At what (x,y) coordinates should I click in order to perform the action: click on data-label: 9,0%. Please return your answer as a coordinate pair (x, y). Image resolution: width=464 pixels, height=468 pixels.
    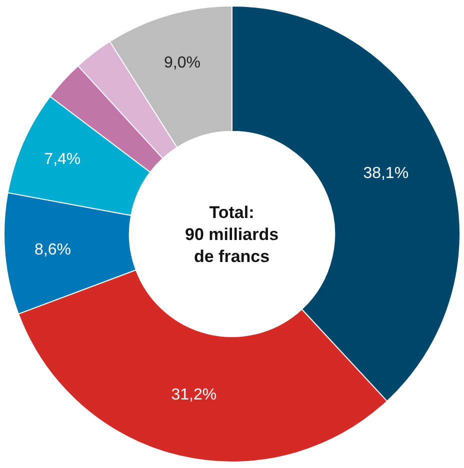
    Looking at the image, I should click on (182, 63).